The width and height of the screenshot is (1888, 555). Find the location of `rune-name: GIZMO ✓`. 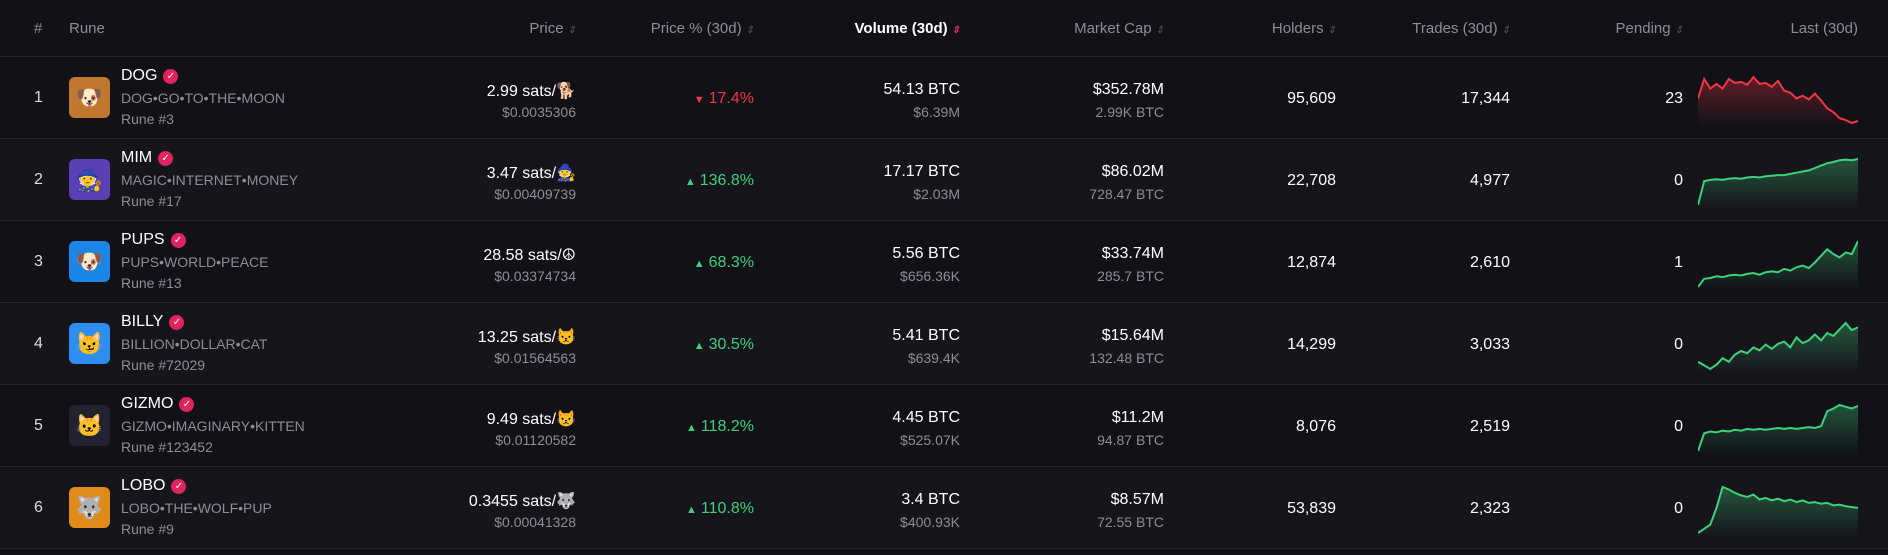

rune-name: GIZMO ✓ is located at coordinates (158, 404).